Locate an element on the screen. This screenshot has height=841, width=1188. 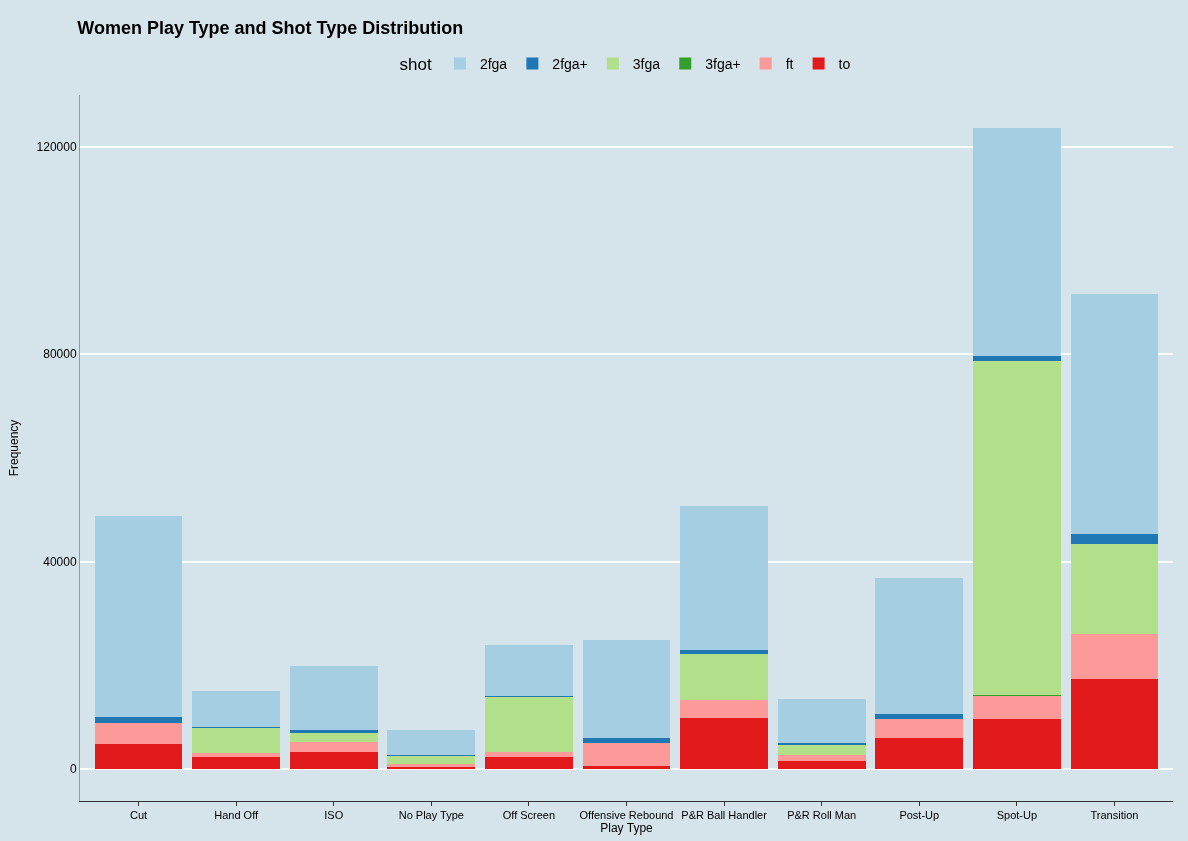
legend-label: 3fga is located at coordinates (646, 63).